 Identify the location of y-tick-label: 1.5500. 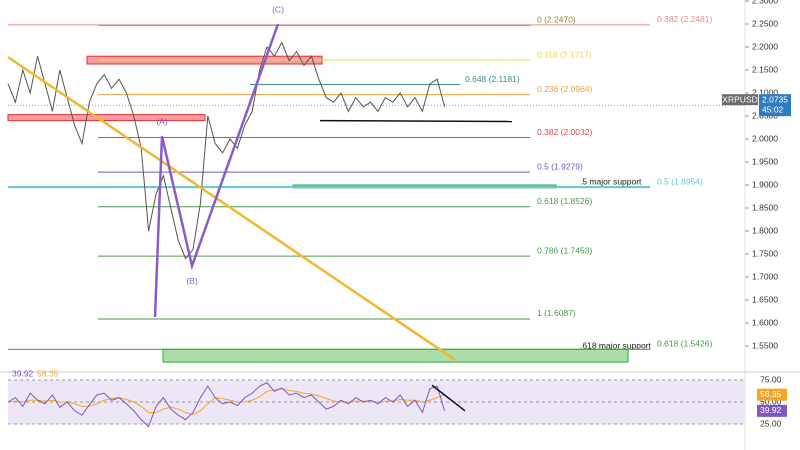
(765, 345).